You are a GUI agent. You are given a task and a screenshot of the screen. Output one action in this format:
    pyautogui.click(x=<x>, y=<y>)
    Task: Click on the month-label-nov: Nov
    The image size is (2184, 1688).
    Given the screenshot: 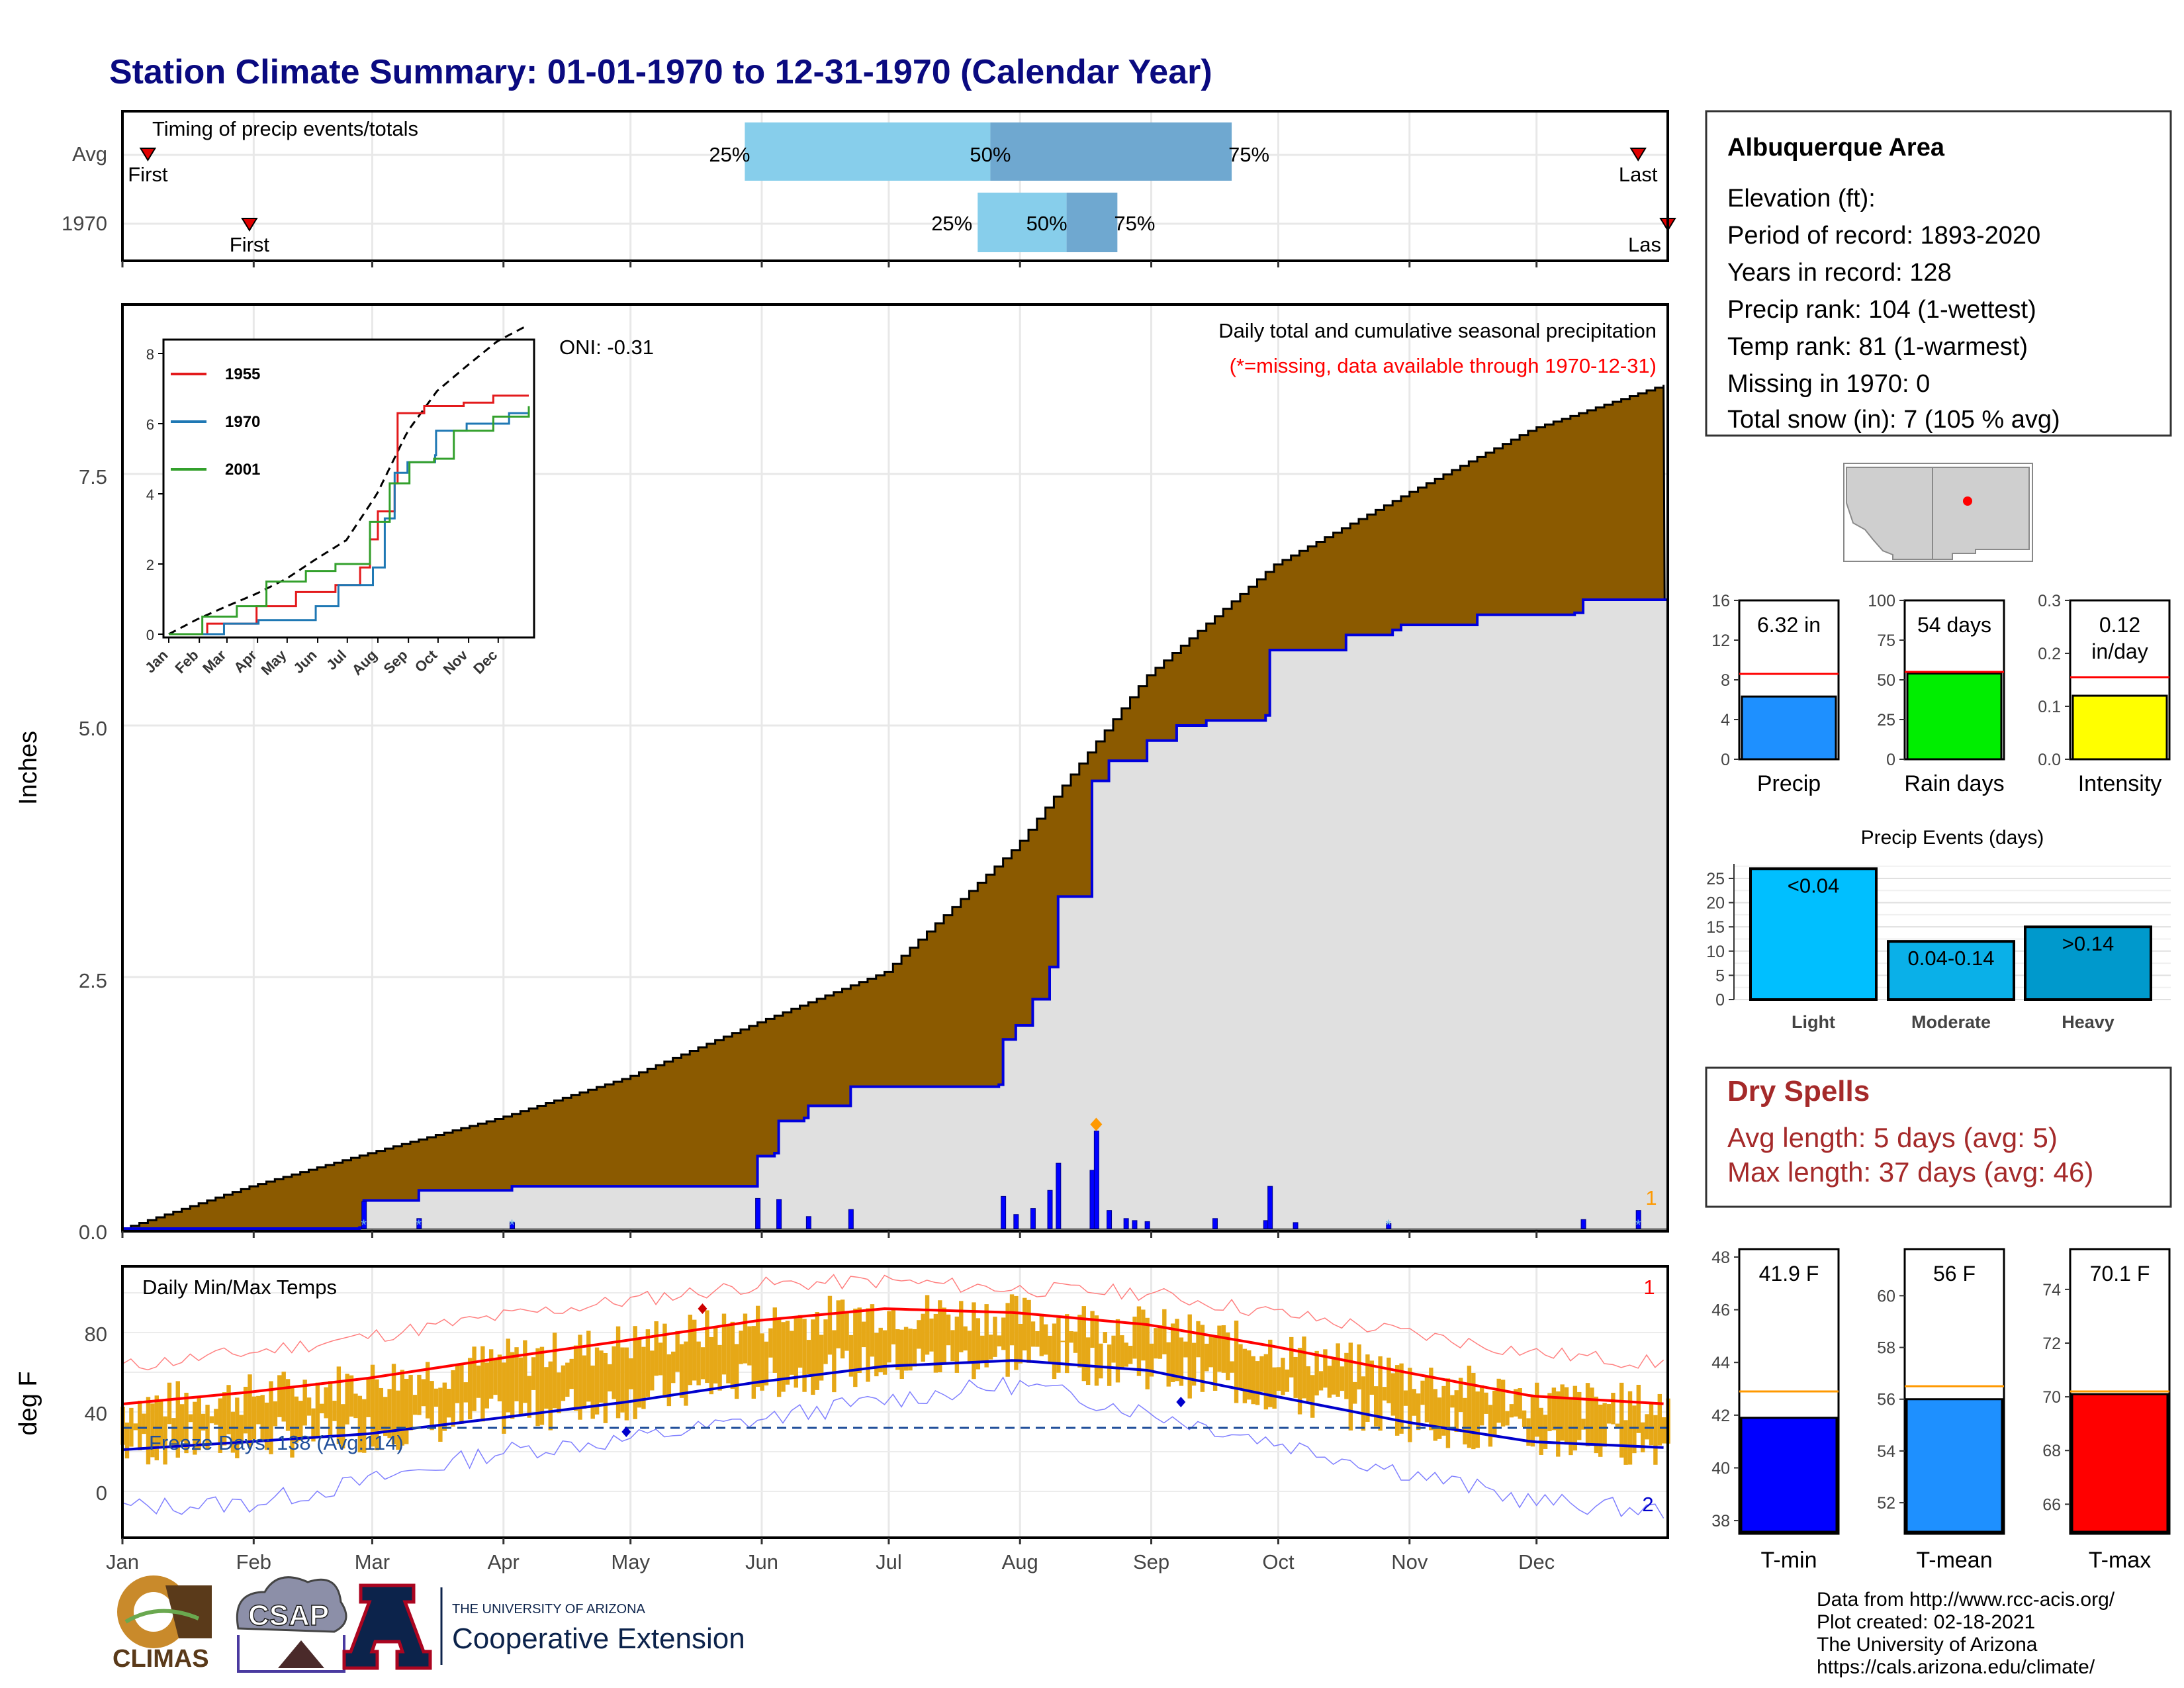 What is the action you would take?
    pyautogui.click(x=1410, y=1561)
    